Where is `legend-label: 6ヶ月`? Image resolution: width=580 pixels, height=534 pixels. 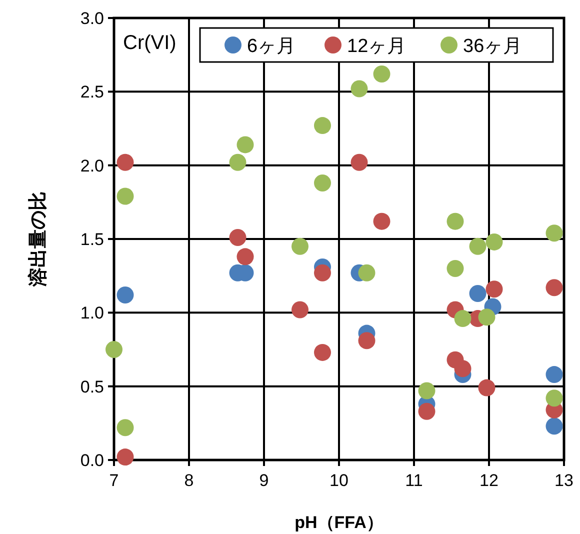 legend-label: 6ヶ月 is located at coordinates (271, 46).